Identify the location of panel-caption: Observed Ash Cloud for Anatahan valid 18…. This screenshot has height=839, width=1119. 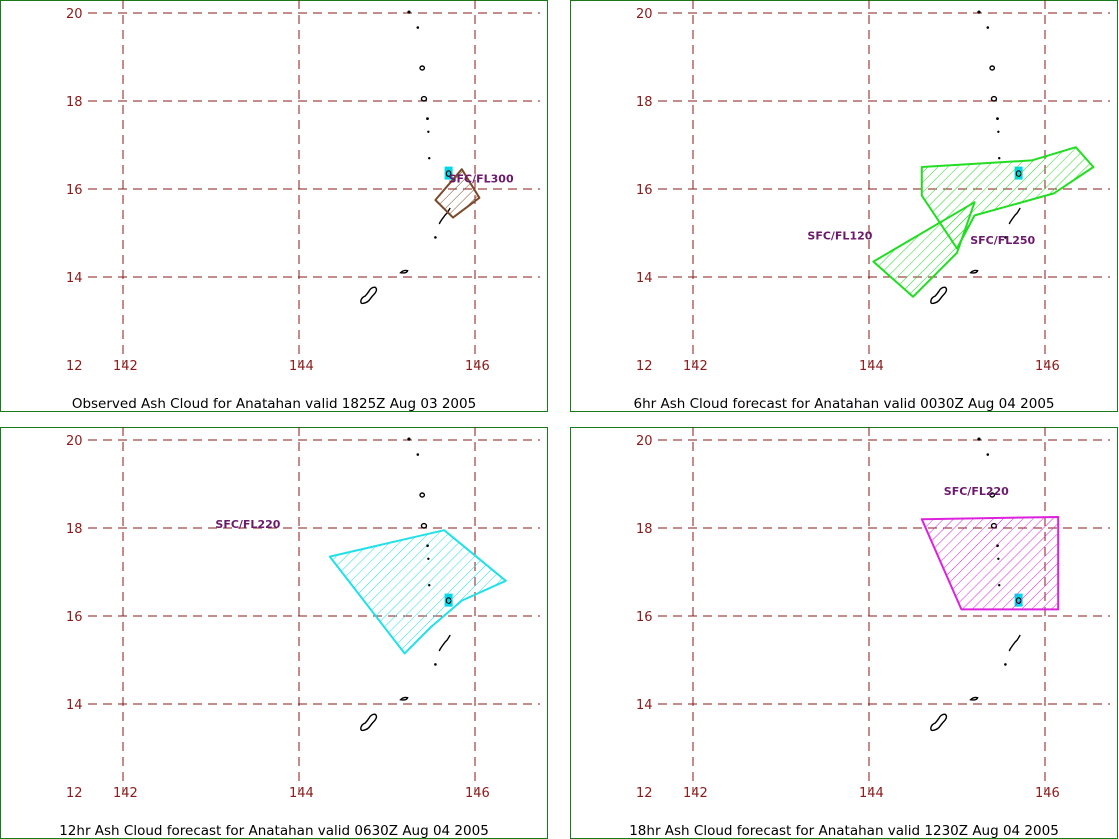
(274, 404).